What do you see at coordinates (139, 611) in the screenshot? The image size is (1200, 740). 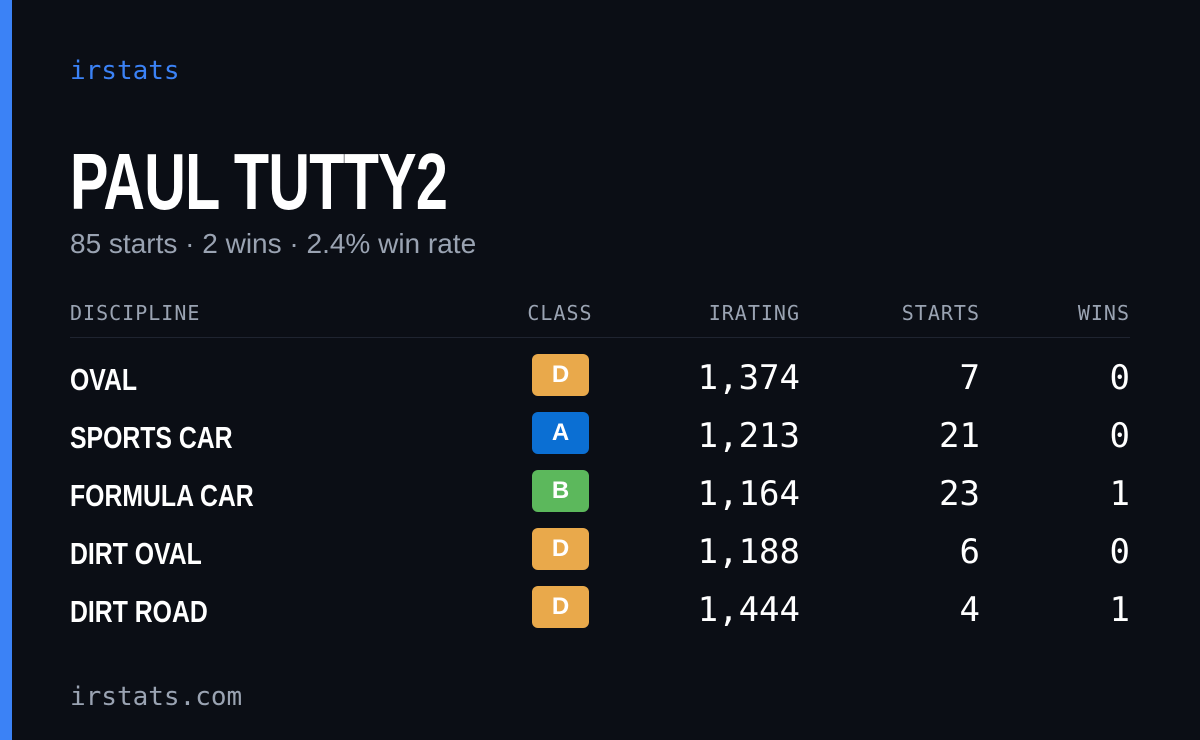 I see `discipline: DIRT ROAD` at bounding box center [139, 611].